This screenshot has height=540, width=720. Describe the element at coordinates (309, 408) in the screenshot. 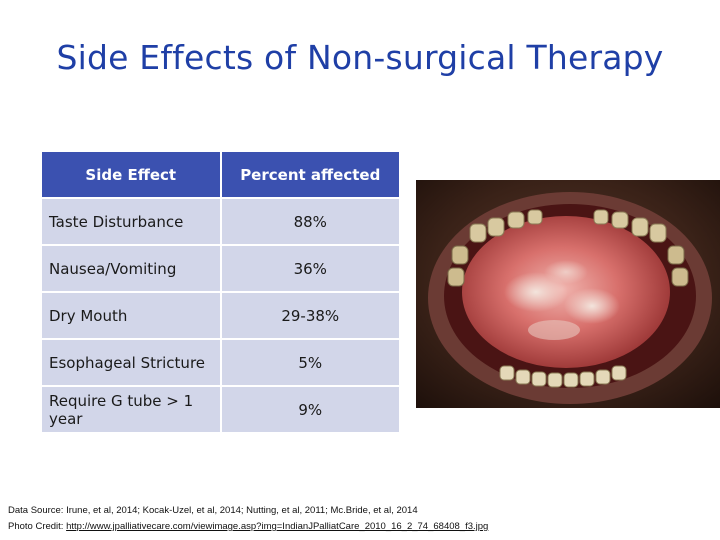

I see `percent-cell: 9%` at that location.